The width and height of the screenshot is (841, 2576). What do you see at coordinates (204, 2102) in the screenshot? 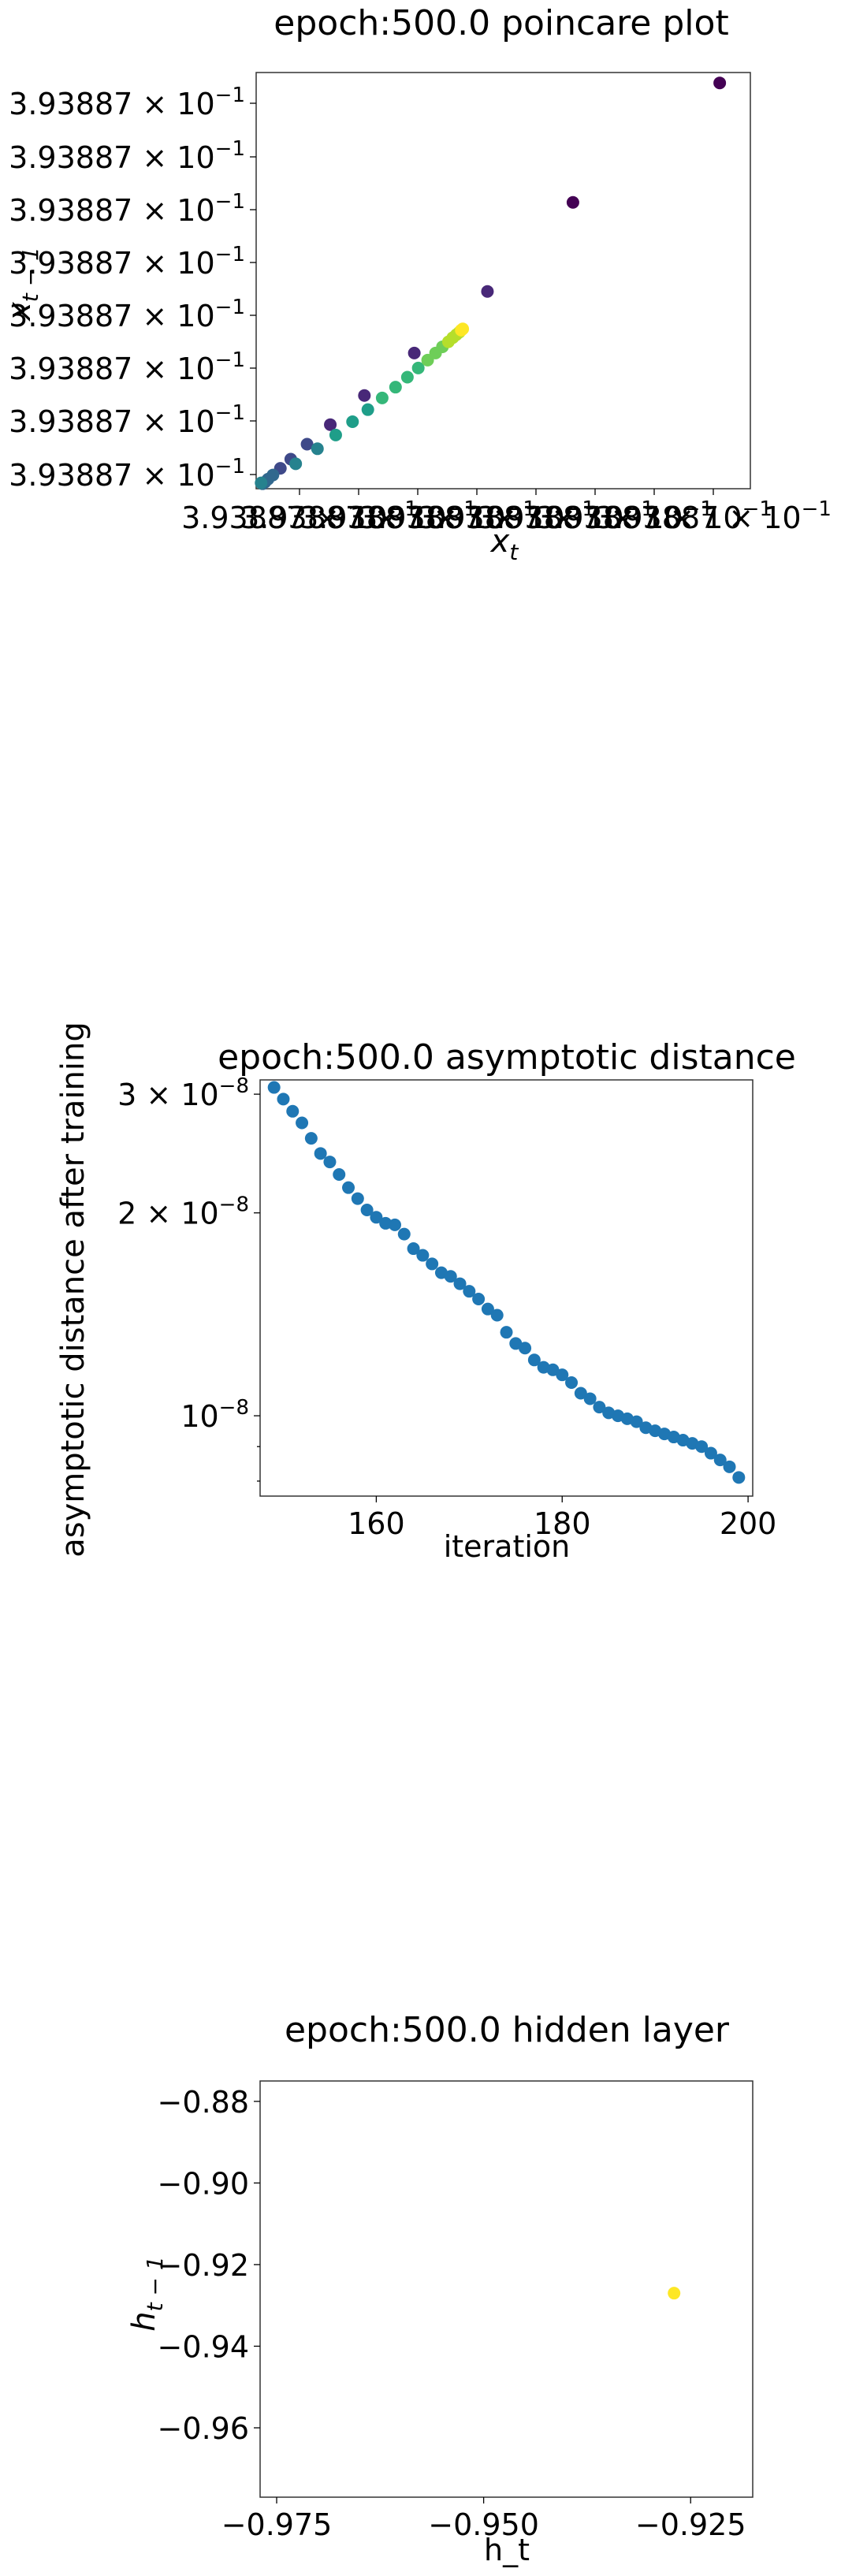
I see `y-tick-label: −0.88` at bounding box center [204, 2102].